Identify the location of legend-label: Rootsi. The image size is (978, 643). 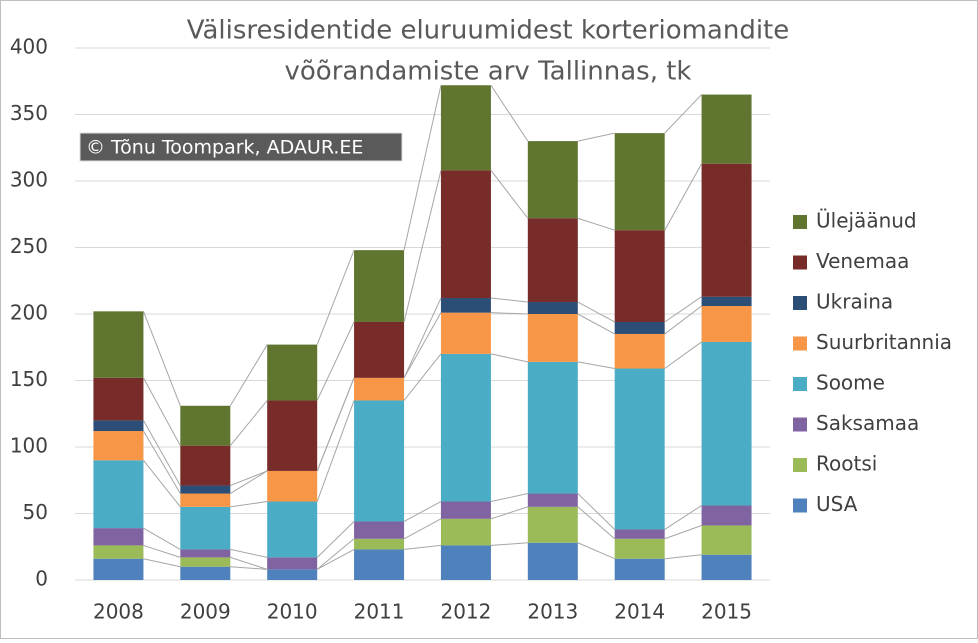
(846, 464).